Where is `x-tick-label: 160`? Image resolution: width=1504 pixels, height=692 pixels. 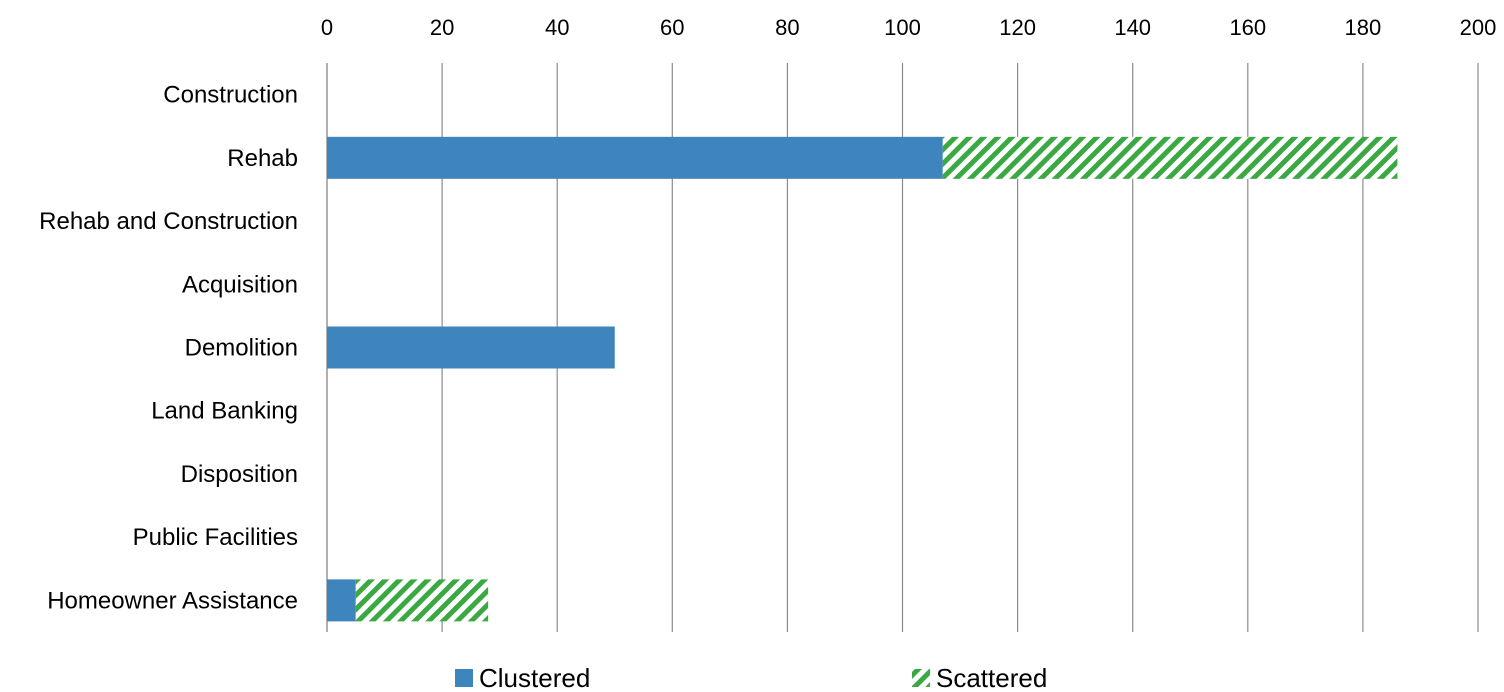
x-tick-label: 160 is located at coordinates (1247, 27).